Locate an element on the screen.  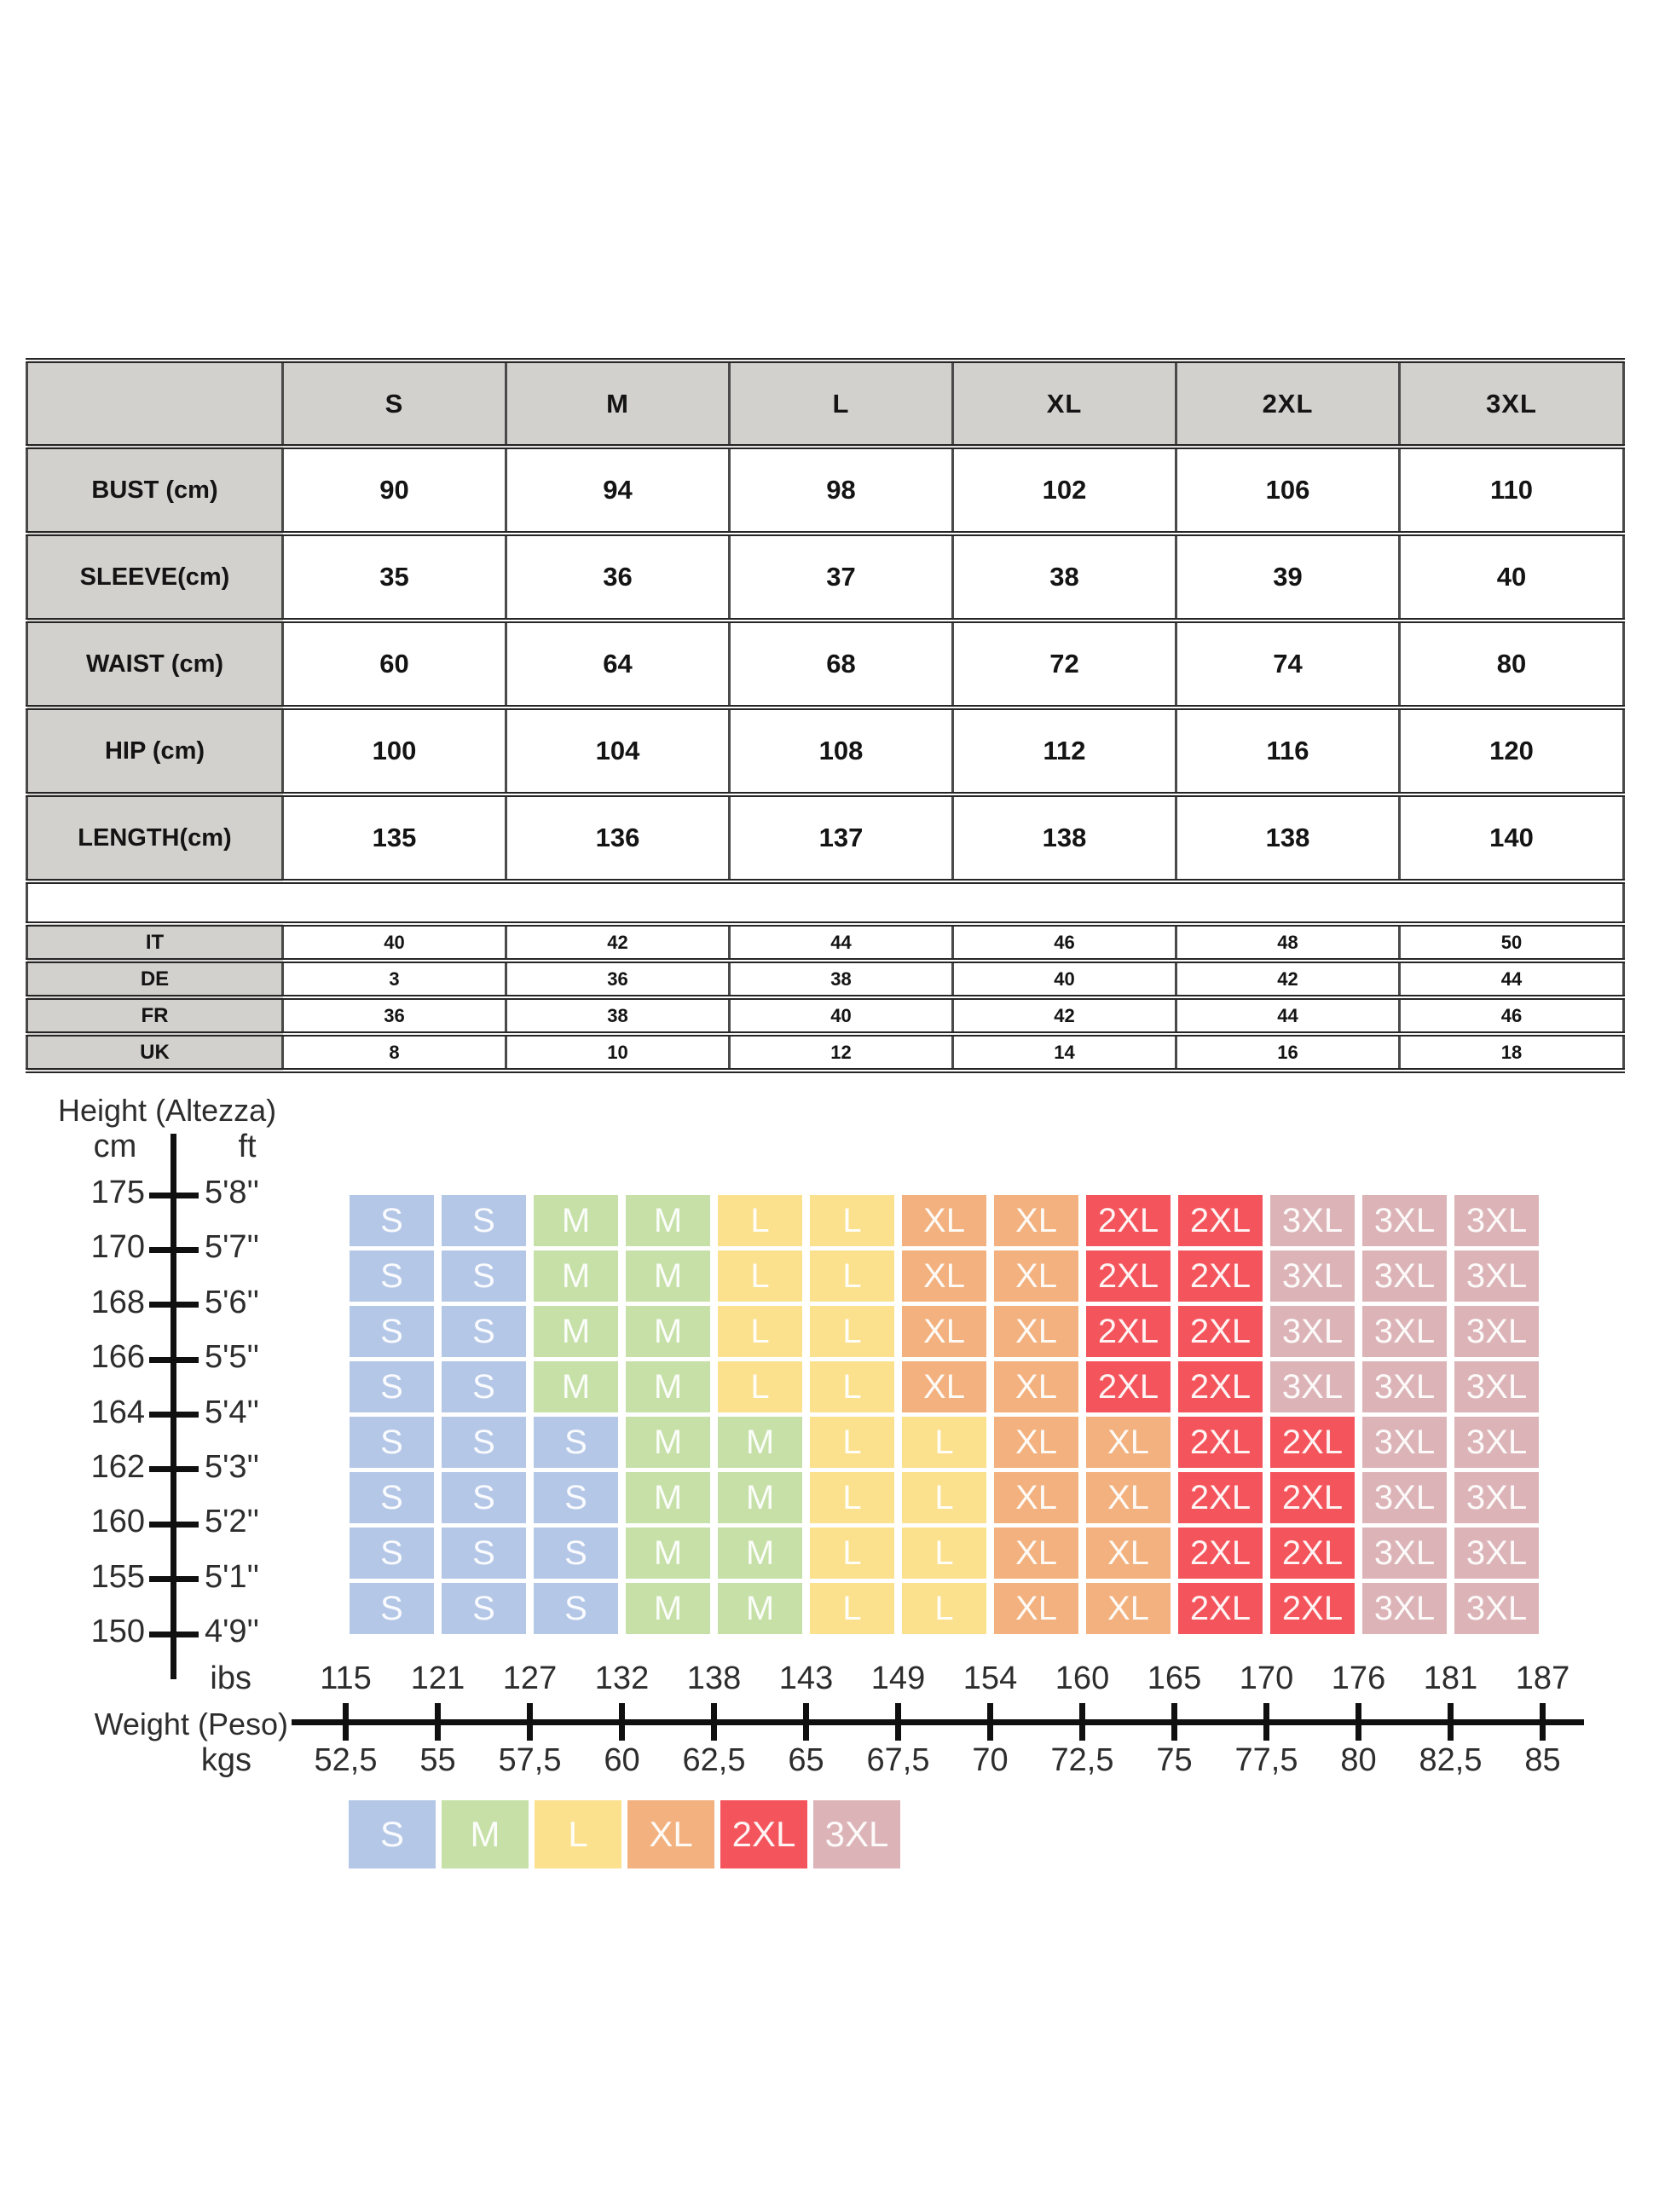
measurement-value-cell: 140 is located at coordinates (1512, 838).